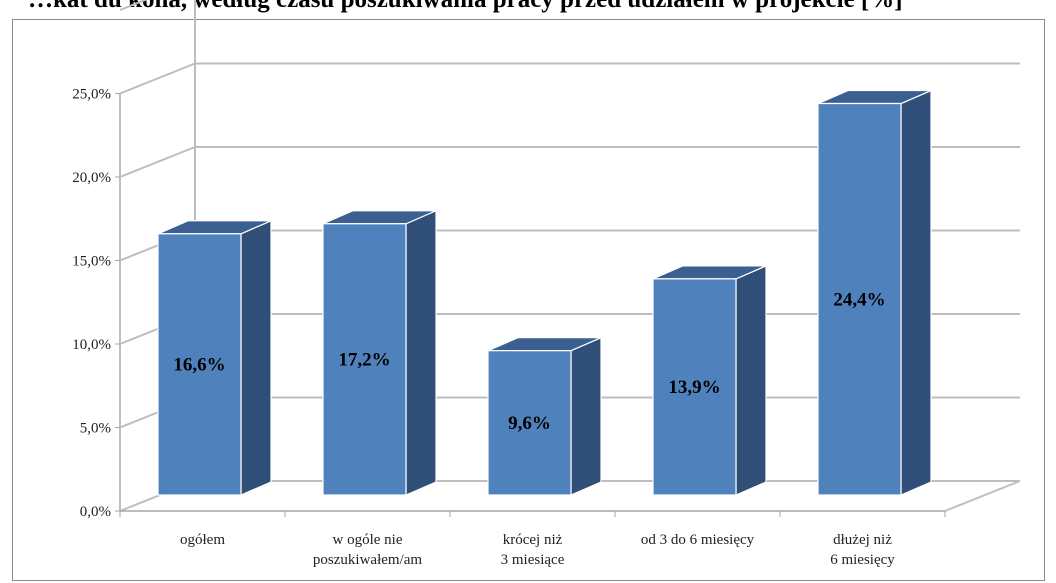 Image resolution: width=1056 pixels, height=583 pixels. I want to click on x-tick-label: 6 miesięcy, so click(862, 560).